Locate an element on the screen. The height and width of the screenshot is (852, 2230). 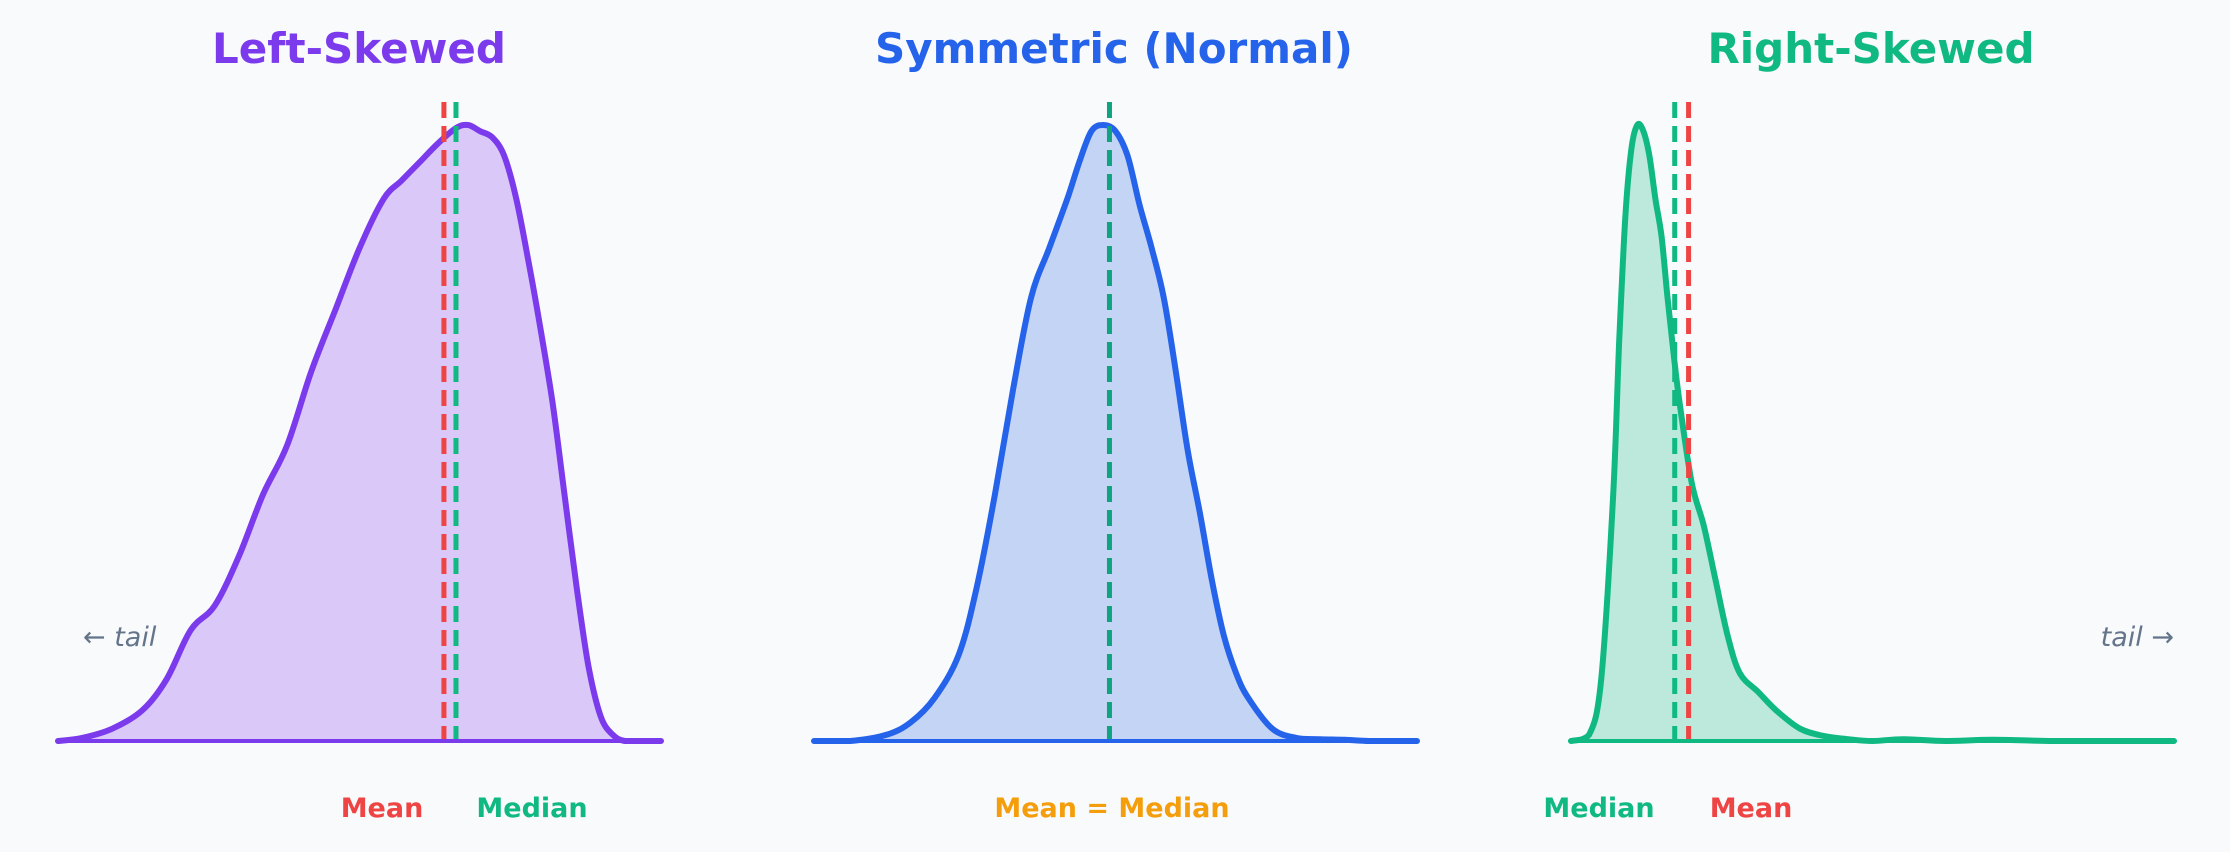
mean-label-right: Mean is located at coordinates (1751, 808).